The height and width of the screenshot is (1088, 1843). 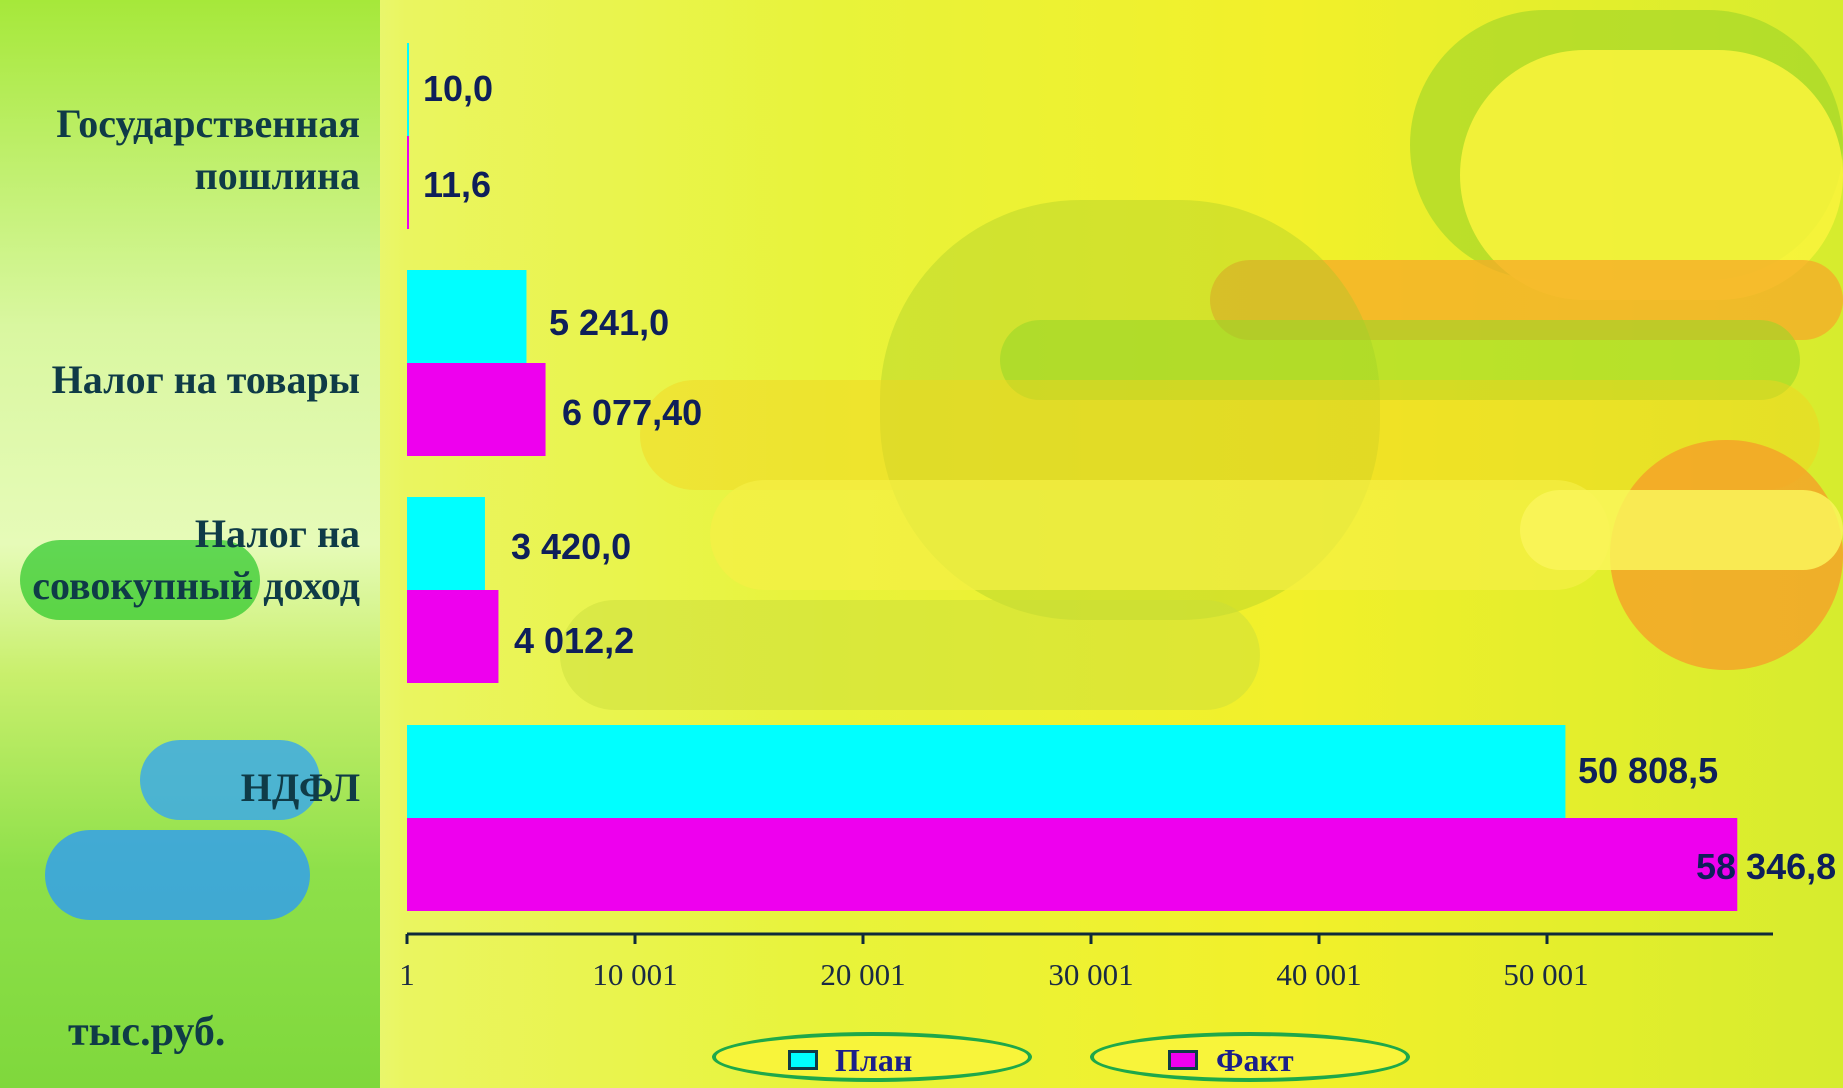 What do you see at coordinates (1091, 974) in the screenshot?
I see `x-tick-label: 30 001` at bounding box center [1091, 974].